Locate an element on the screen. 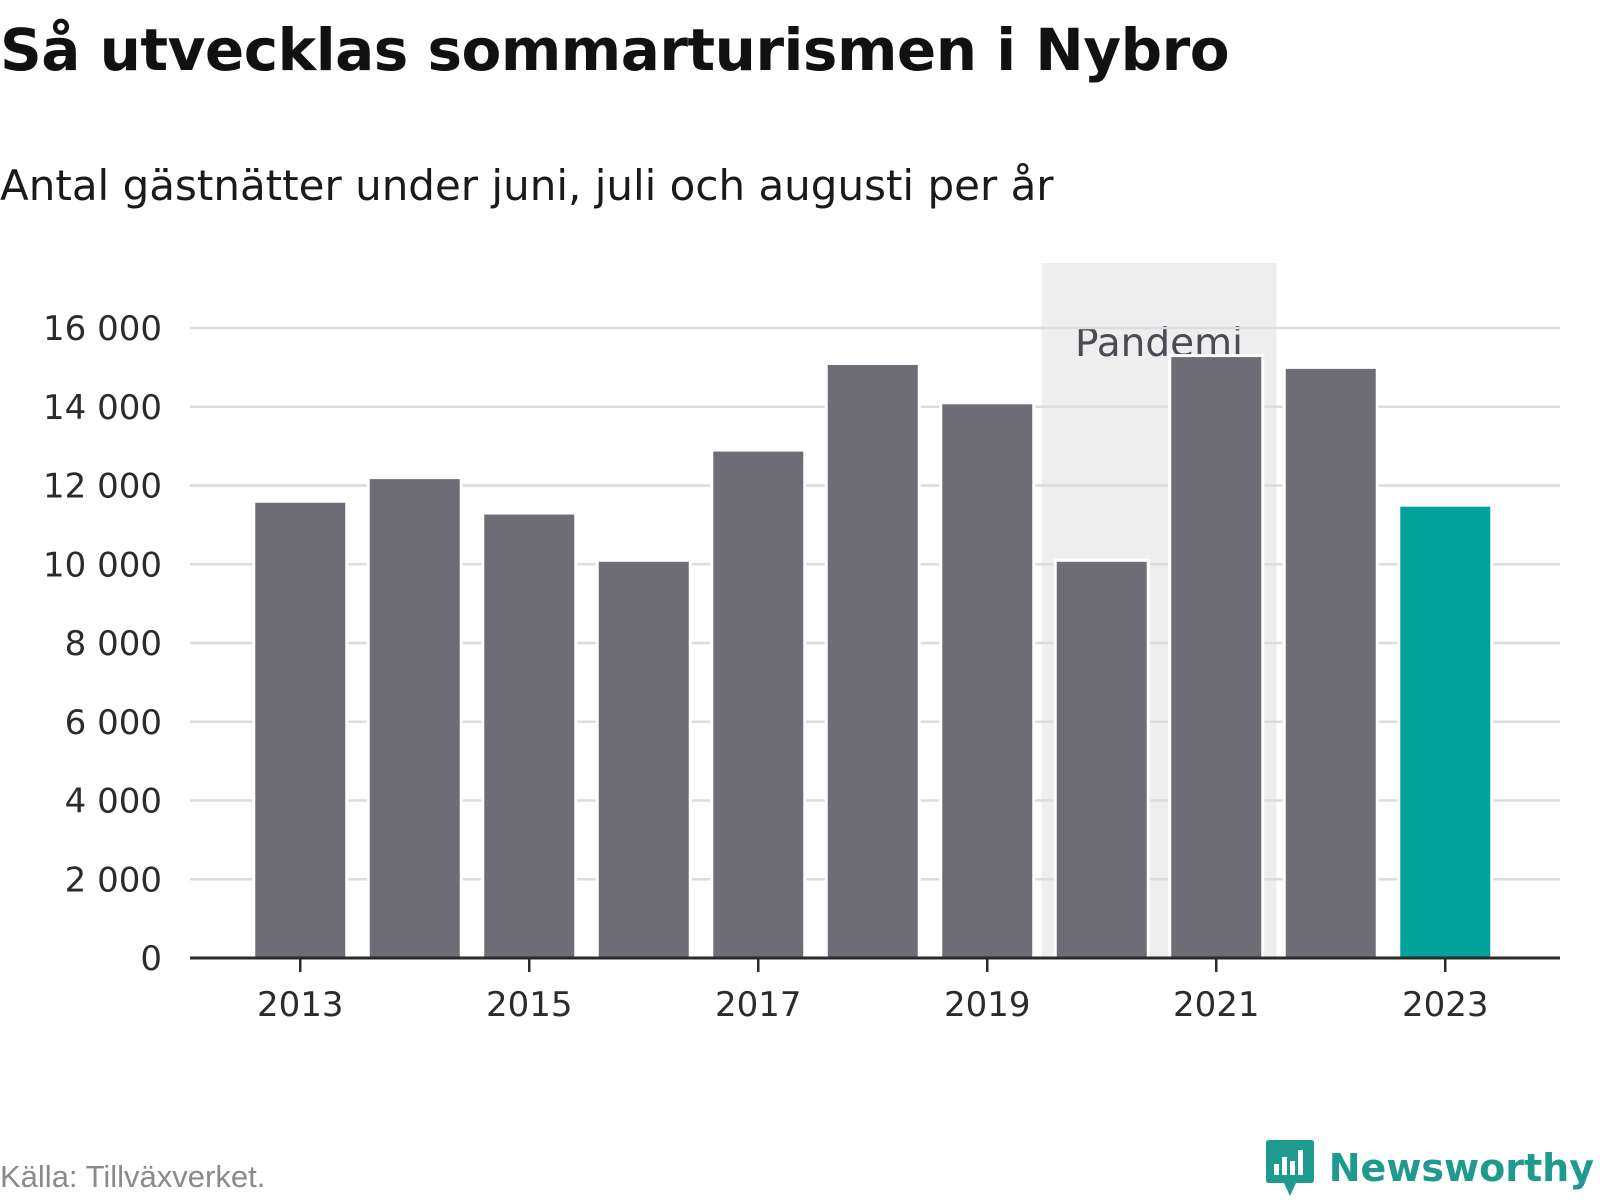  chart-title: Så utvecklas sommarturismen i Nybro is located at coordinates (615, 50).